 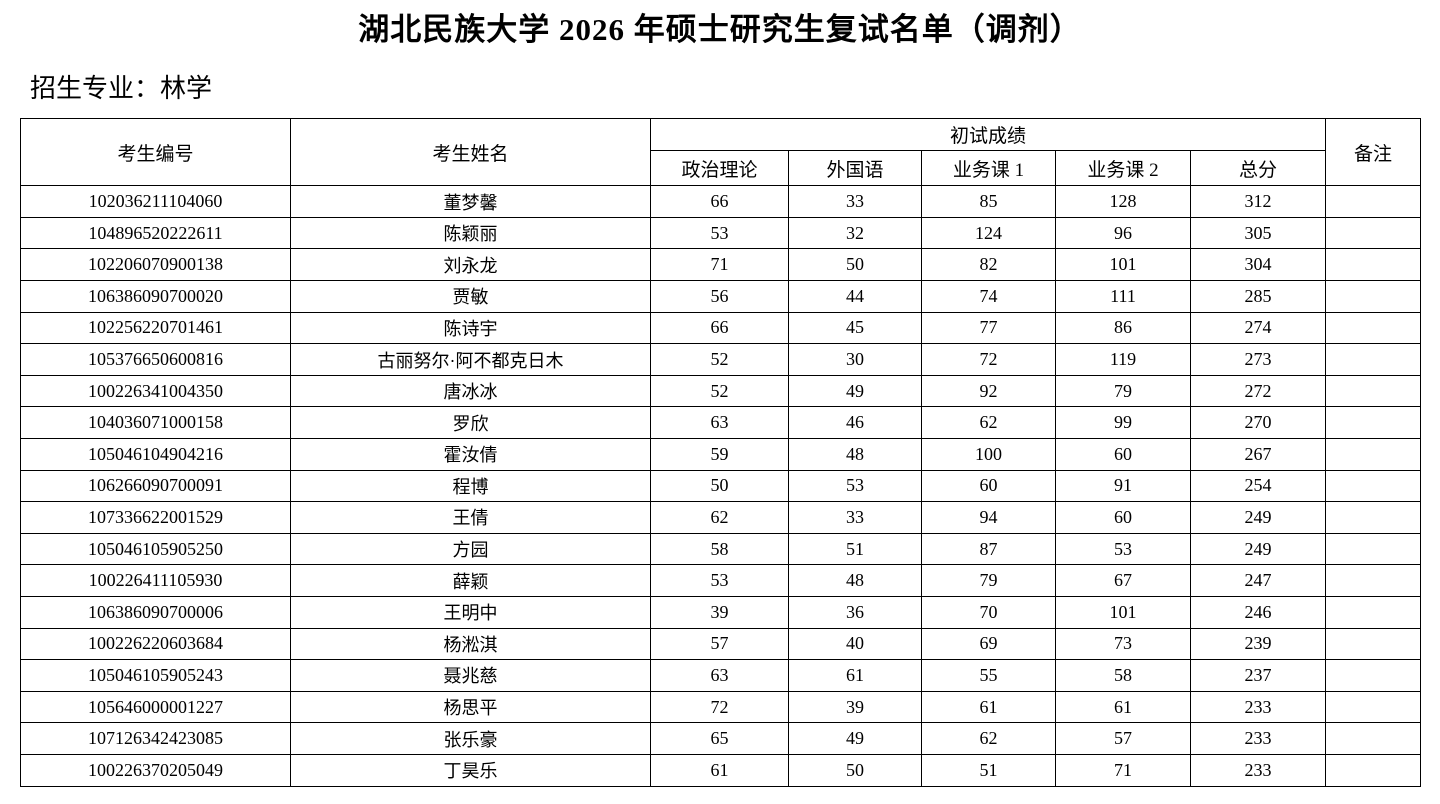 I want to click on table-row: 106386090700020 贾敏 56 44 74 111 285, so click(x=721, y=296).